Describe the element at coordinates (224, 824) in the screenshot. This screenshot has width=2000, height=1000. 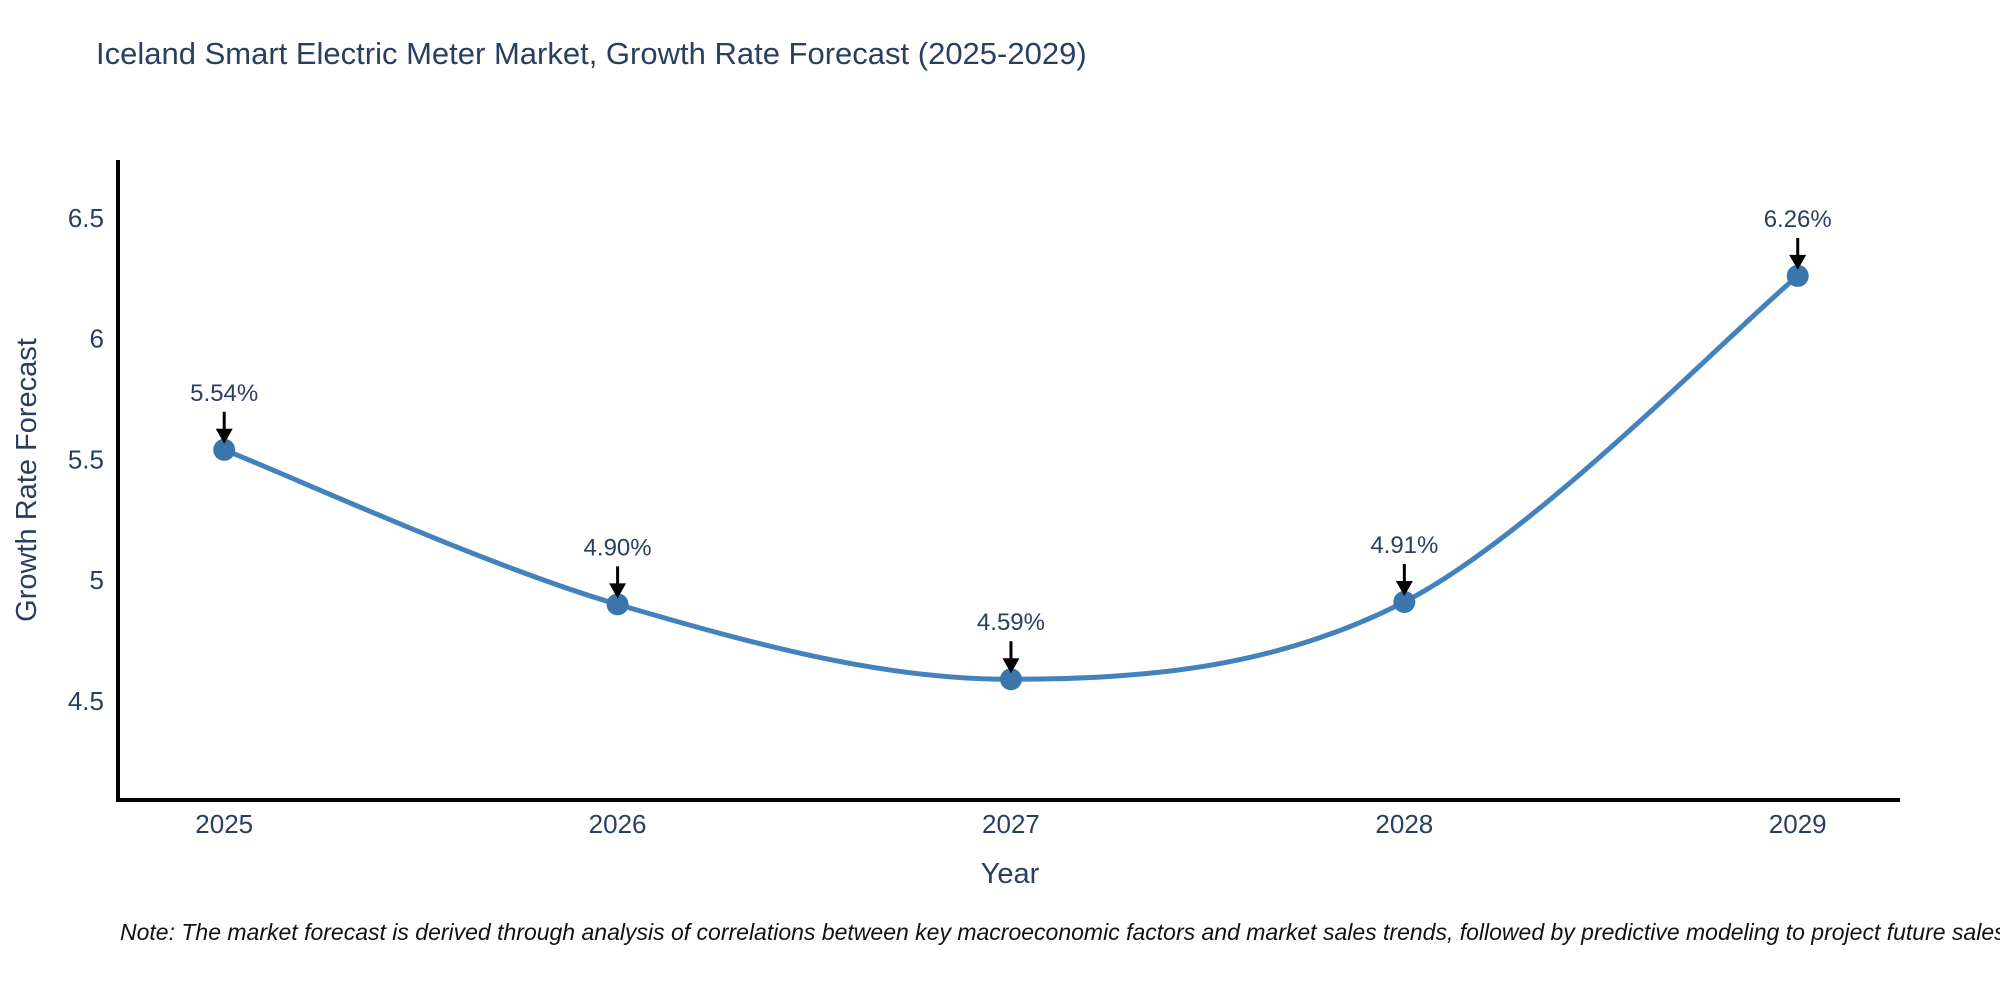
I see `x-tick-label: 2025` at that location.